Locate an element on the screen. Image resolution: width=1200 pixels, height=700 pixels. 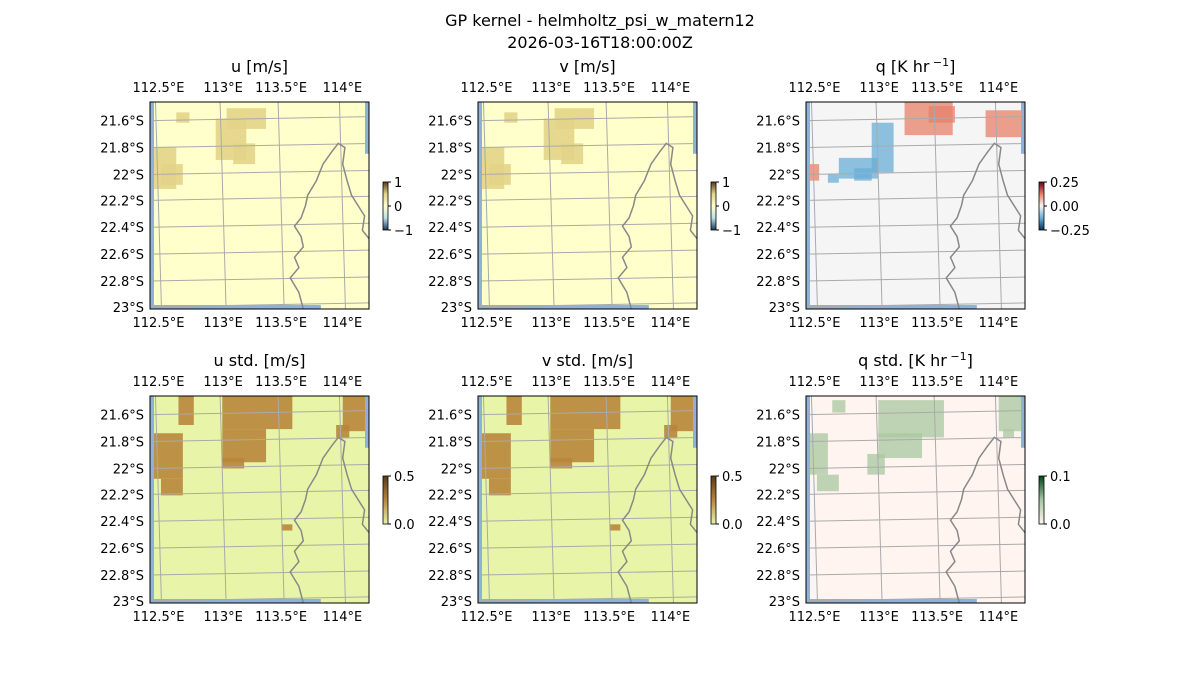
colorbar-tick-label: 1 is located at coordinates (398, 183).